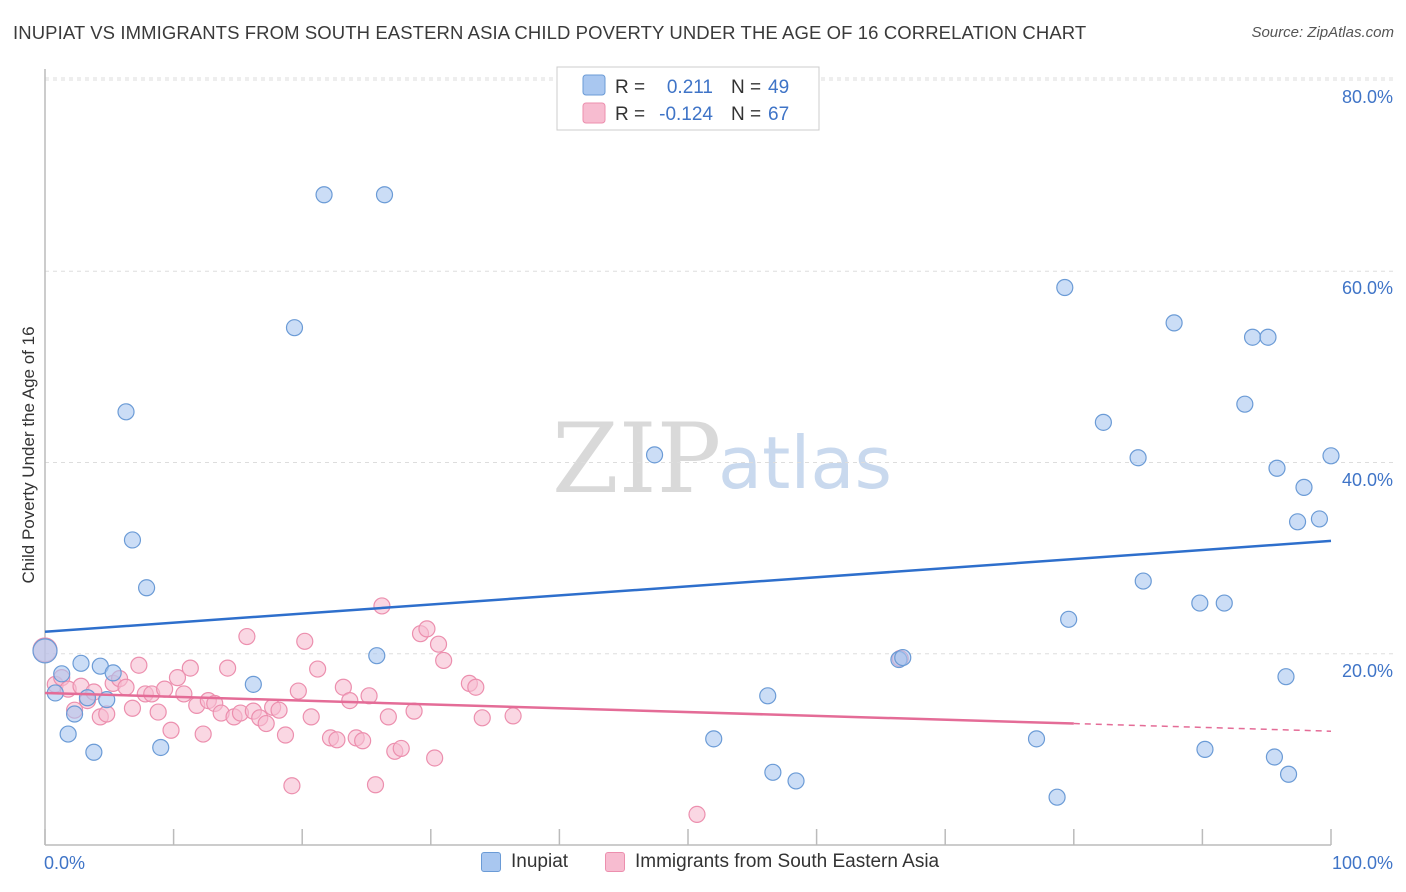  What do you see at coordinates (594, 113) in the screenshot?
I see `legend-swatch-immigrants` at bounding box center [594, 113].